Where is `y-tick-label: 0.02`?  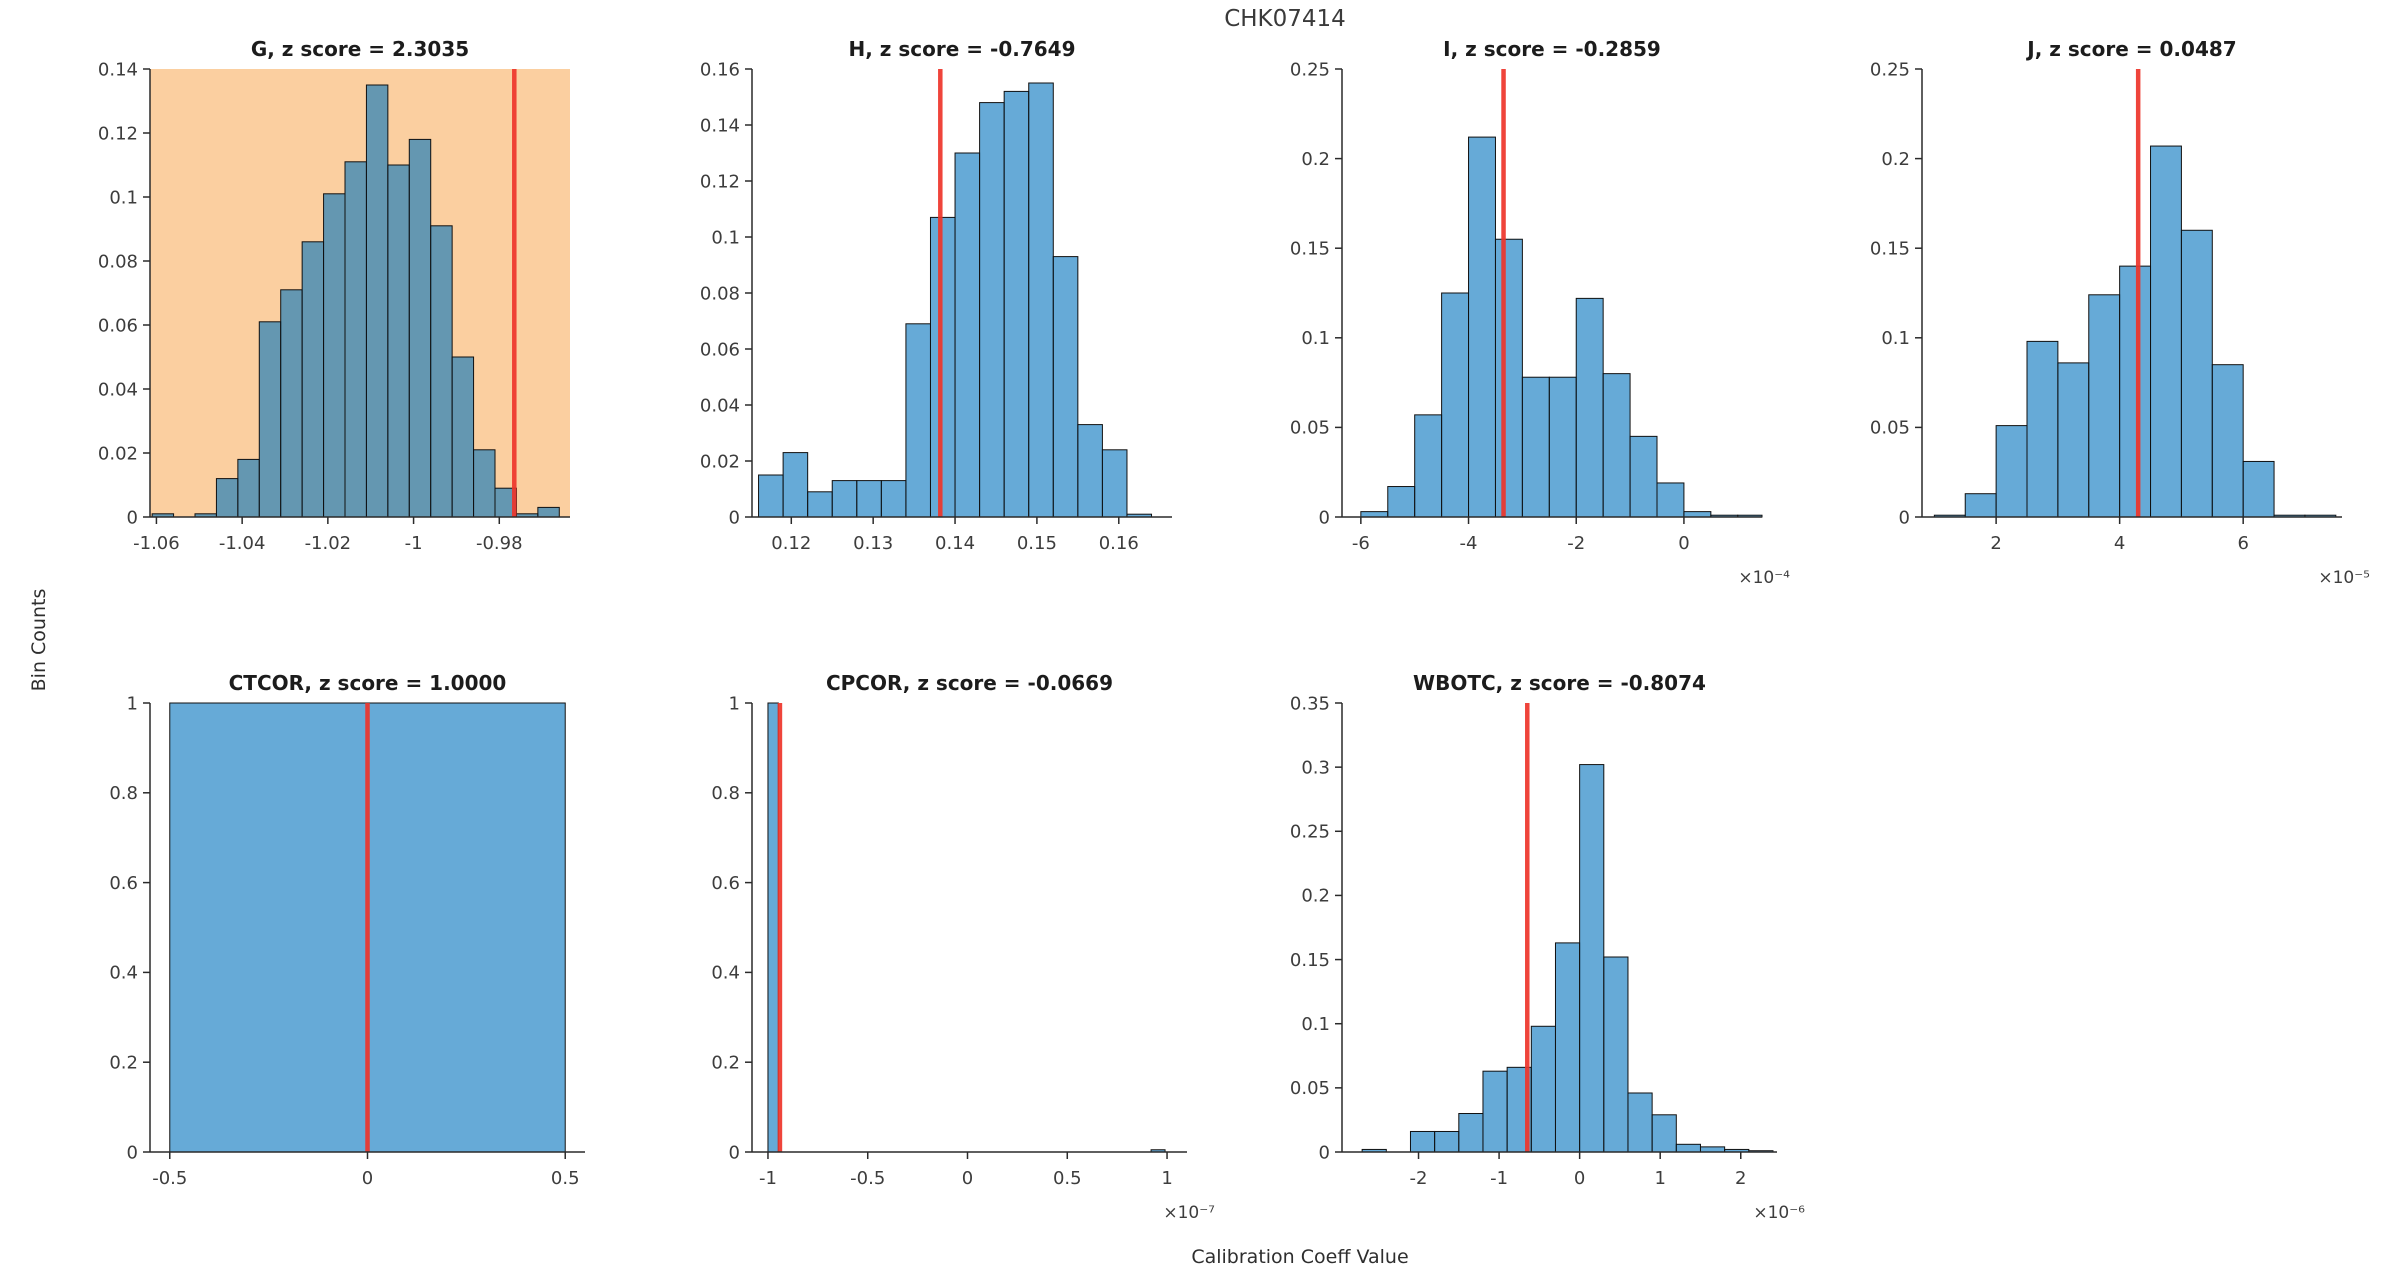
y-tick-label: 0.02 is located at coordinates (720, 461).